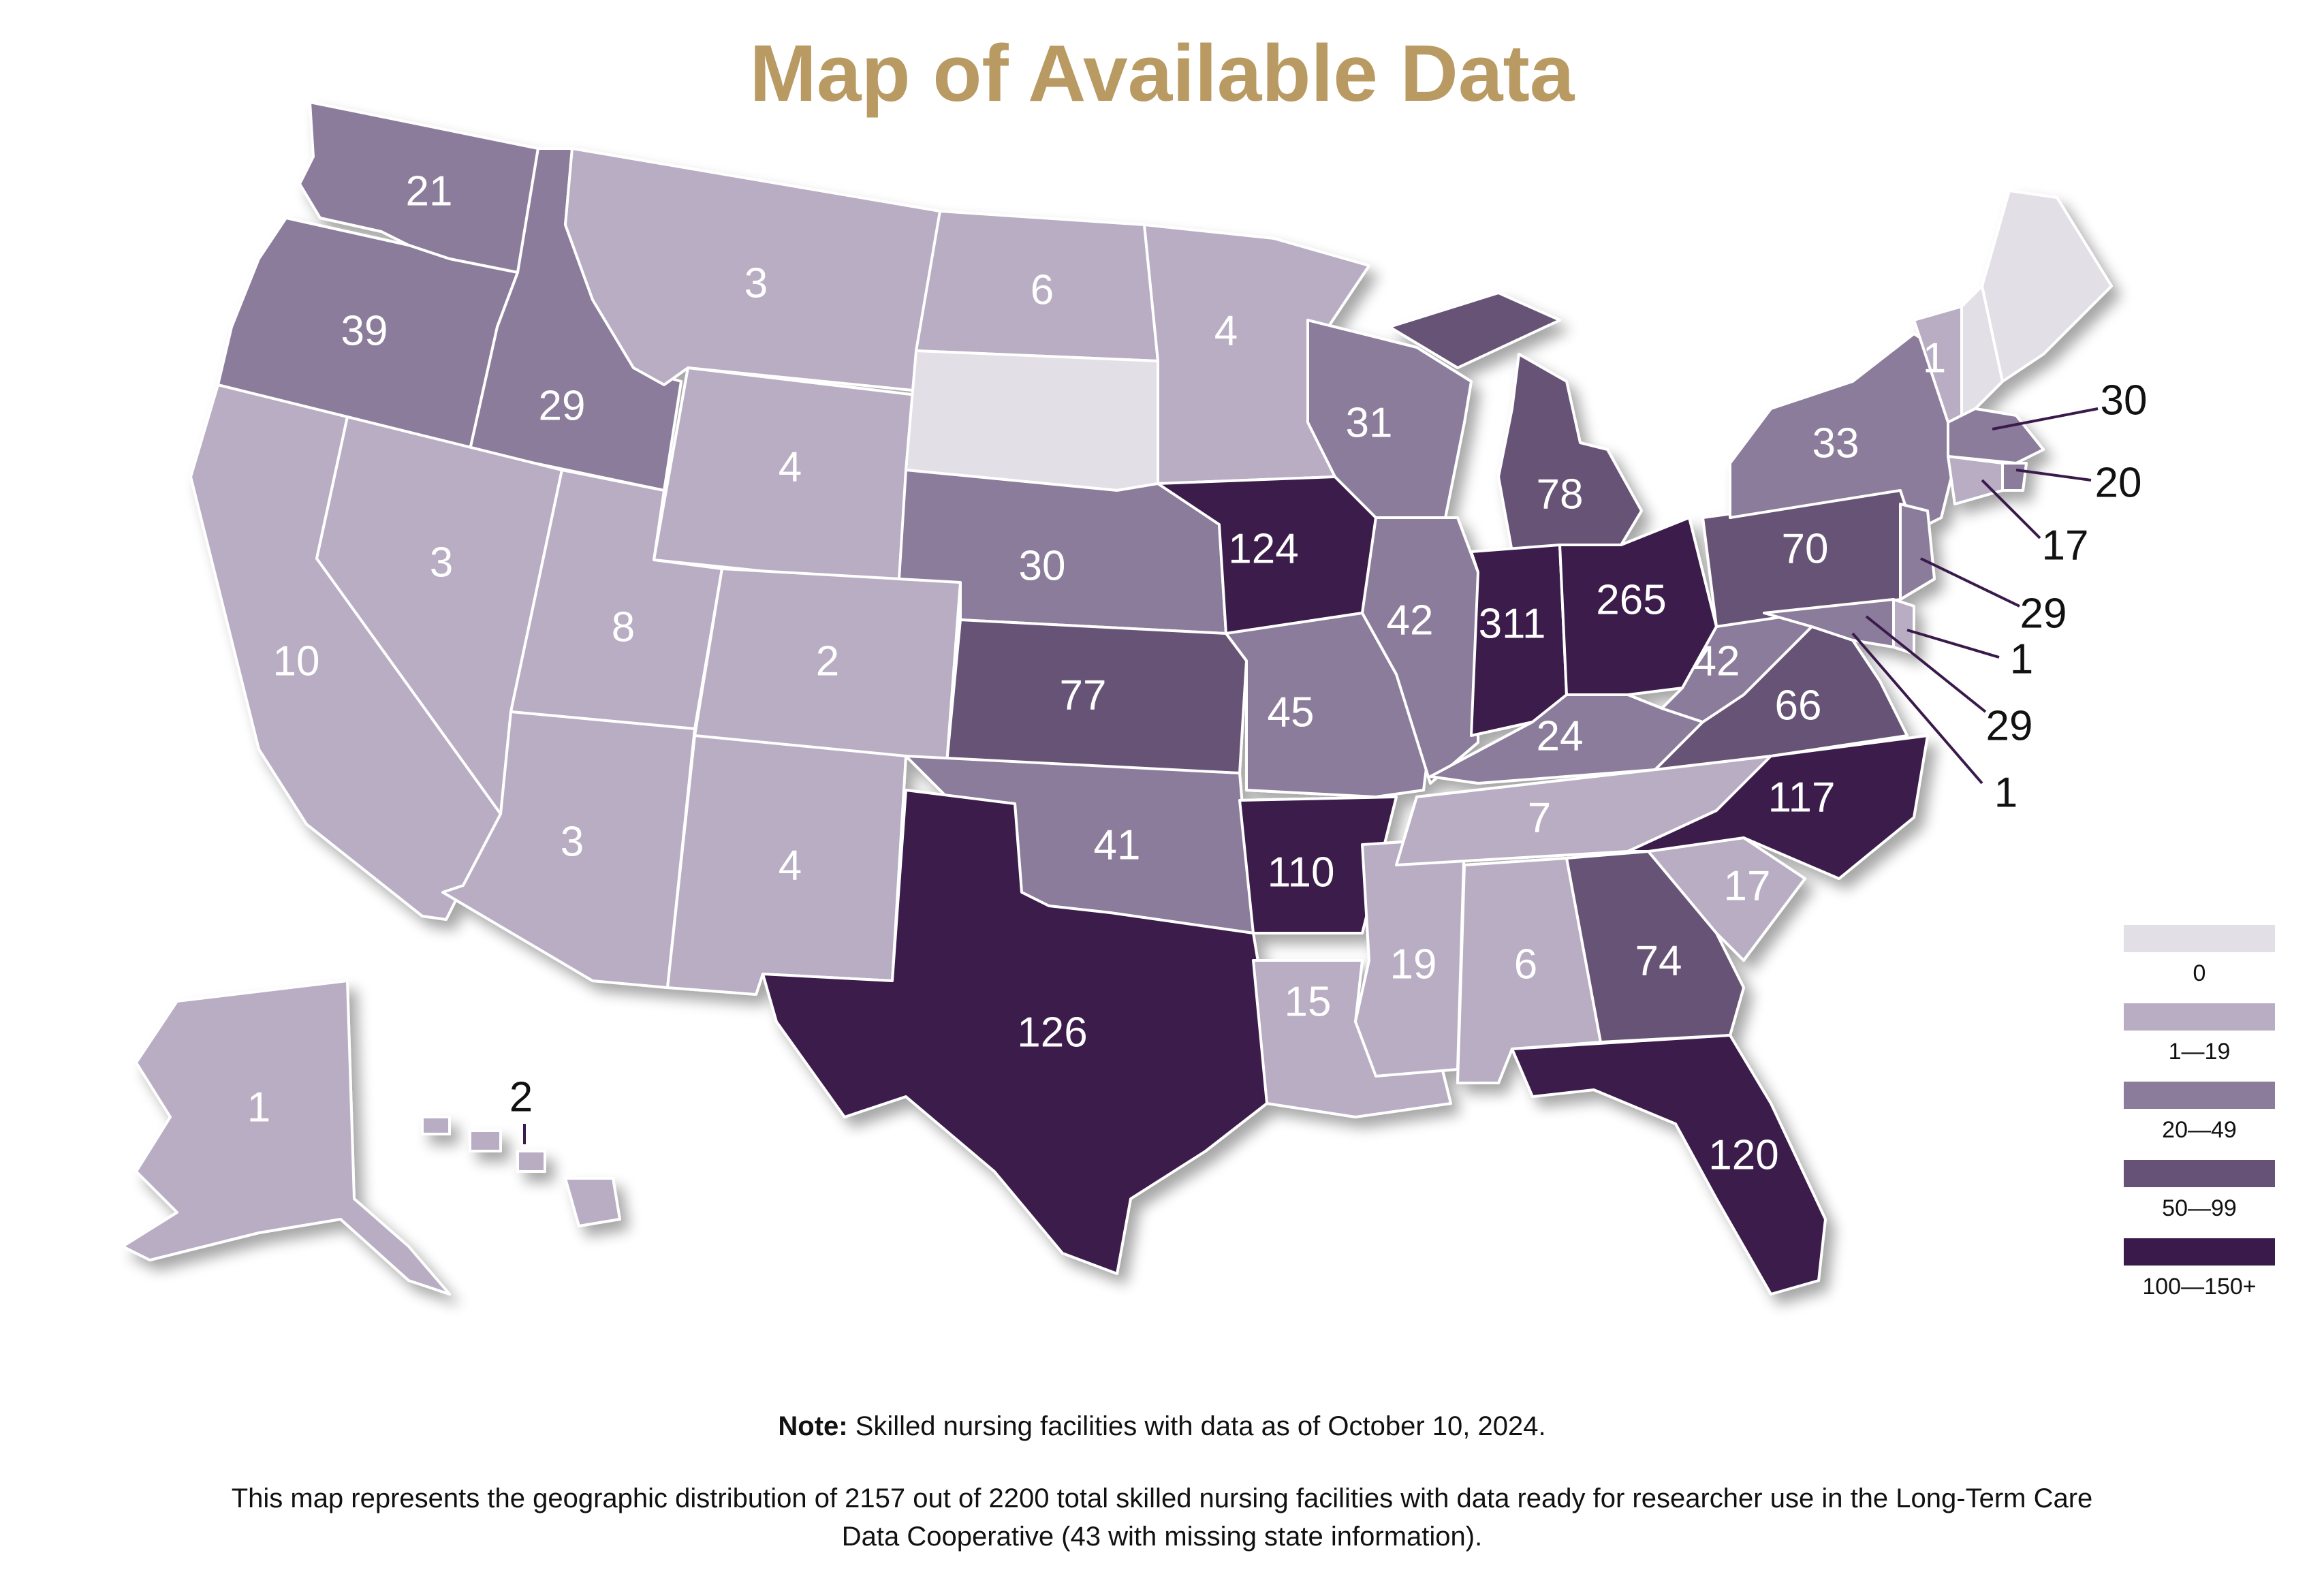 The image size is (2324, 1587). What do you see at coordinates (790, 466) in the screenshot?
I see `state-value-wy: 4` at bounding box center [790, 466].